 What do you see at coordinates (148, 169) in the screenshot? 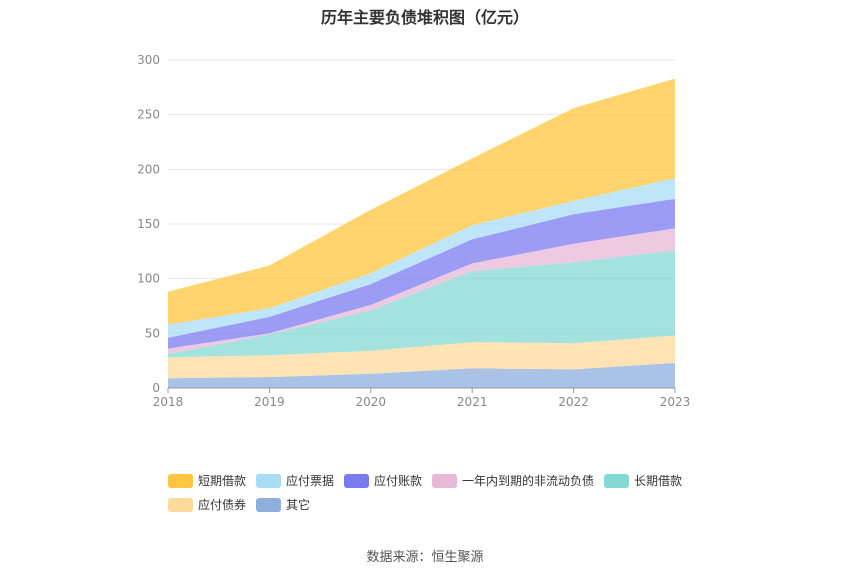
I see `y-tick-label: 200` at bounding box center [148, 169].